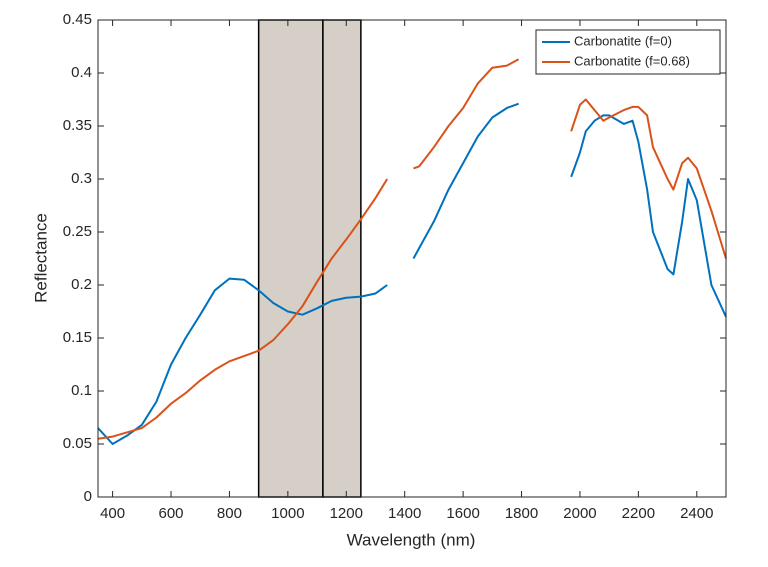  What do you see at coordinates (287, 513) in the screenshot?
I see `x-tick-label: 1000` at bounding box center [287, 513].